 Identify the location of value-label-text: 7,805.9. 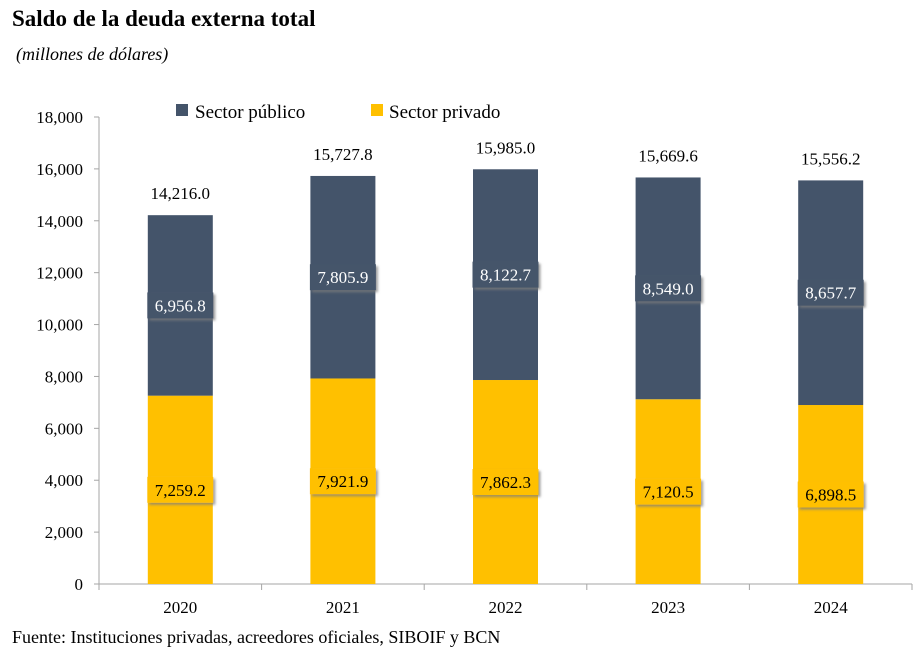
(342, 277).